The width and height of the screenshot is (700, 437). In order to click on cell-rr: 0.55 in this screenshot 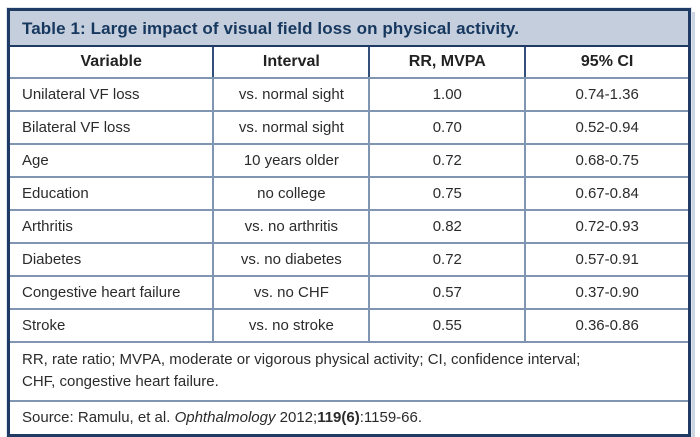, I will do `click(447, 326)`.